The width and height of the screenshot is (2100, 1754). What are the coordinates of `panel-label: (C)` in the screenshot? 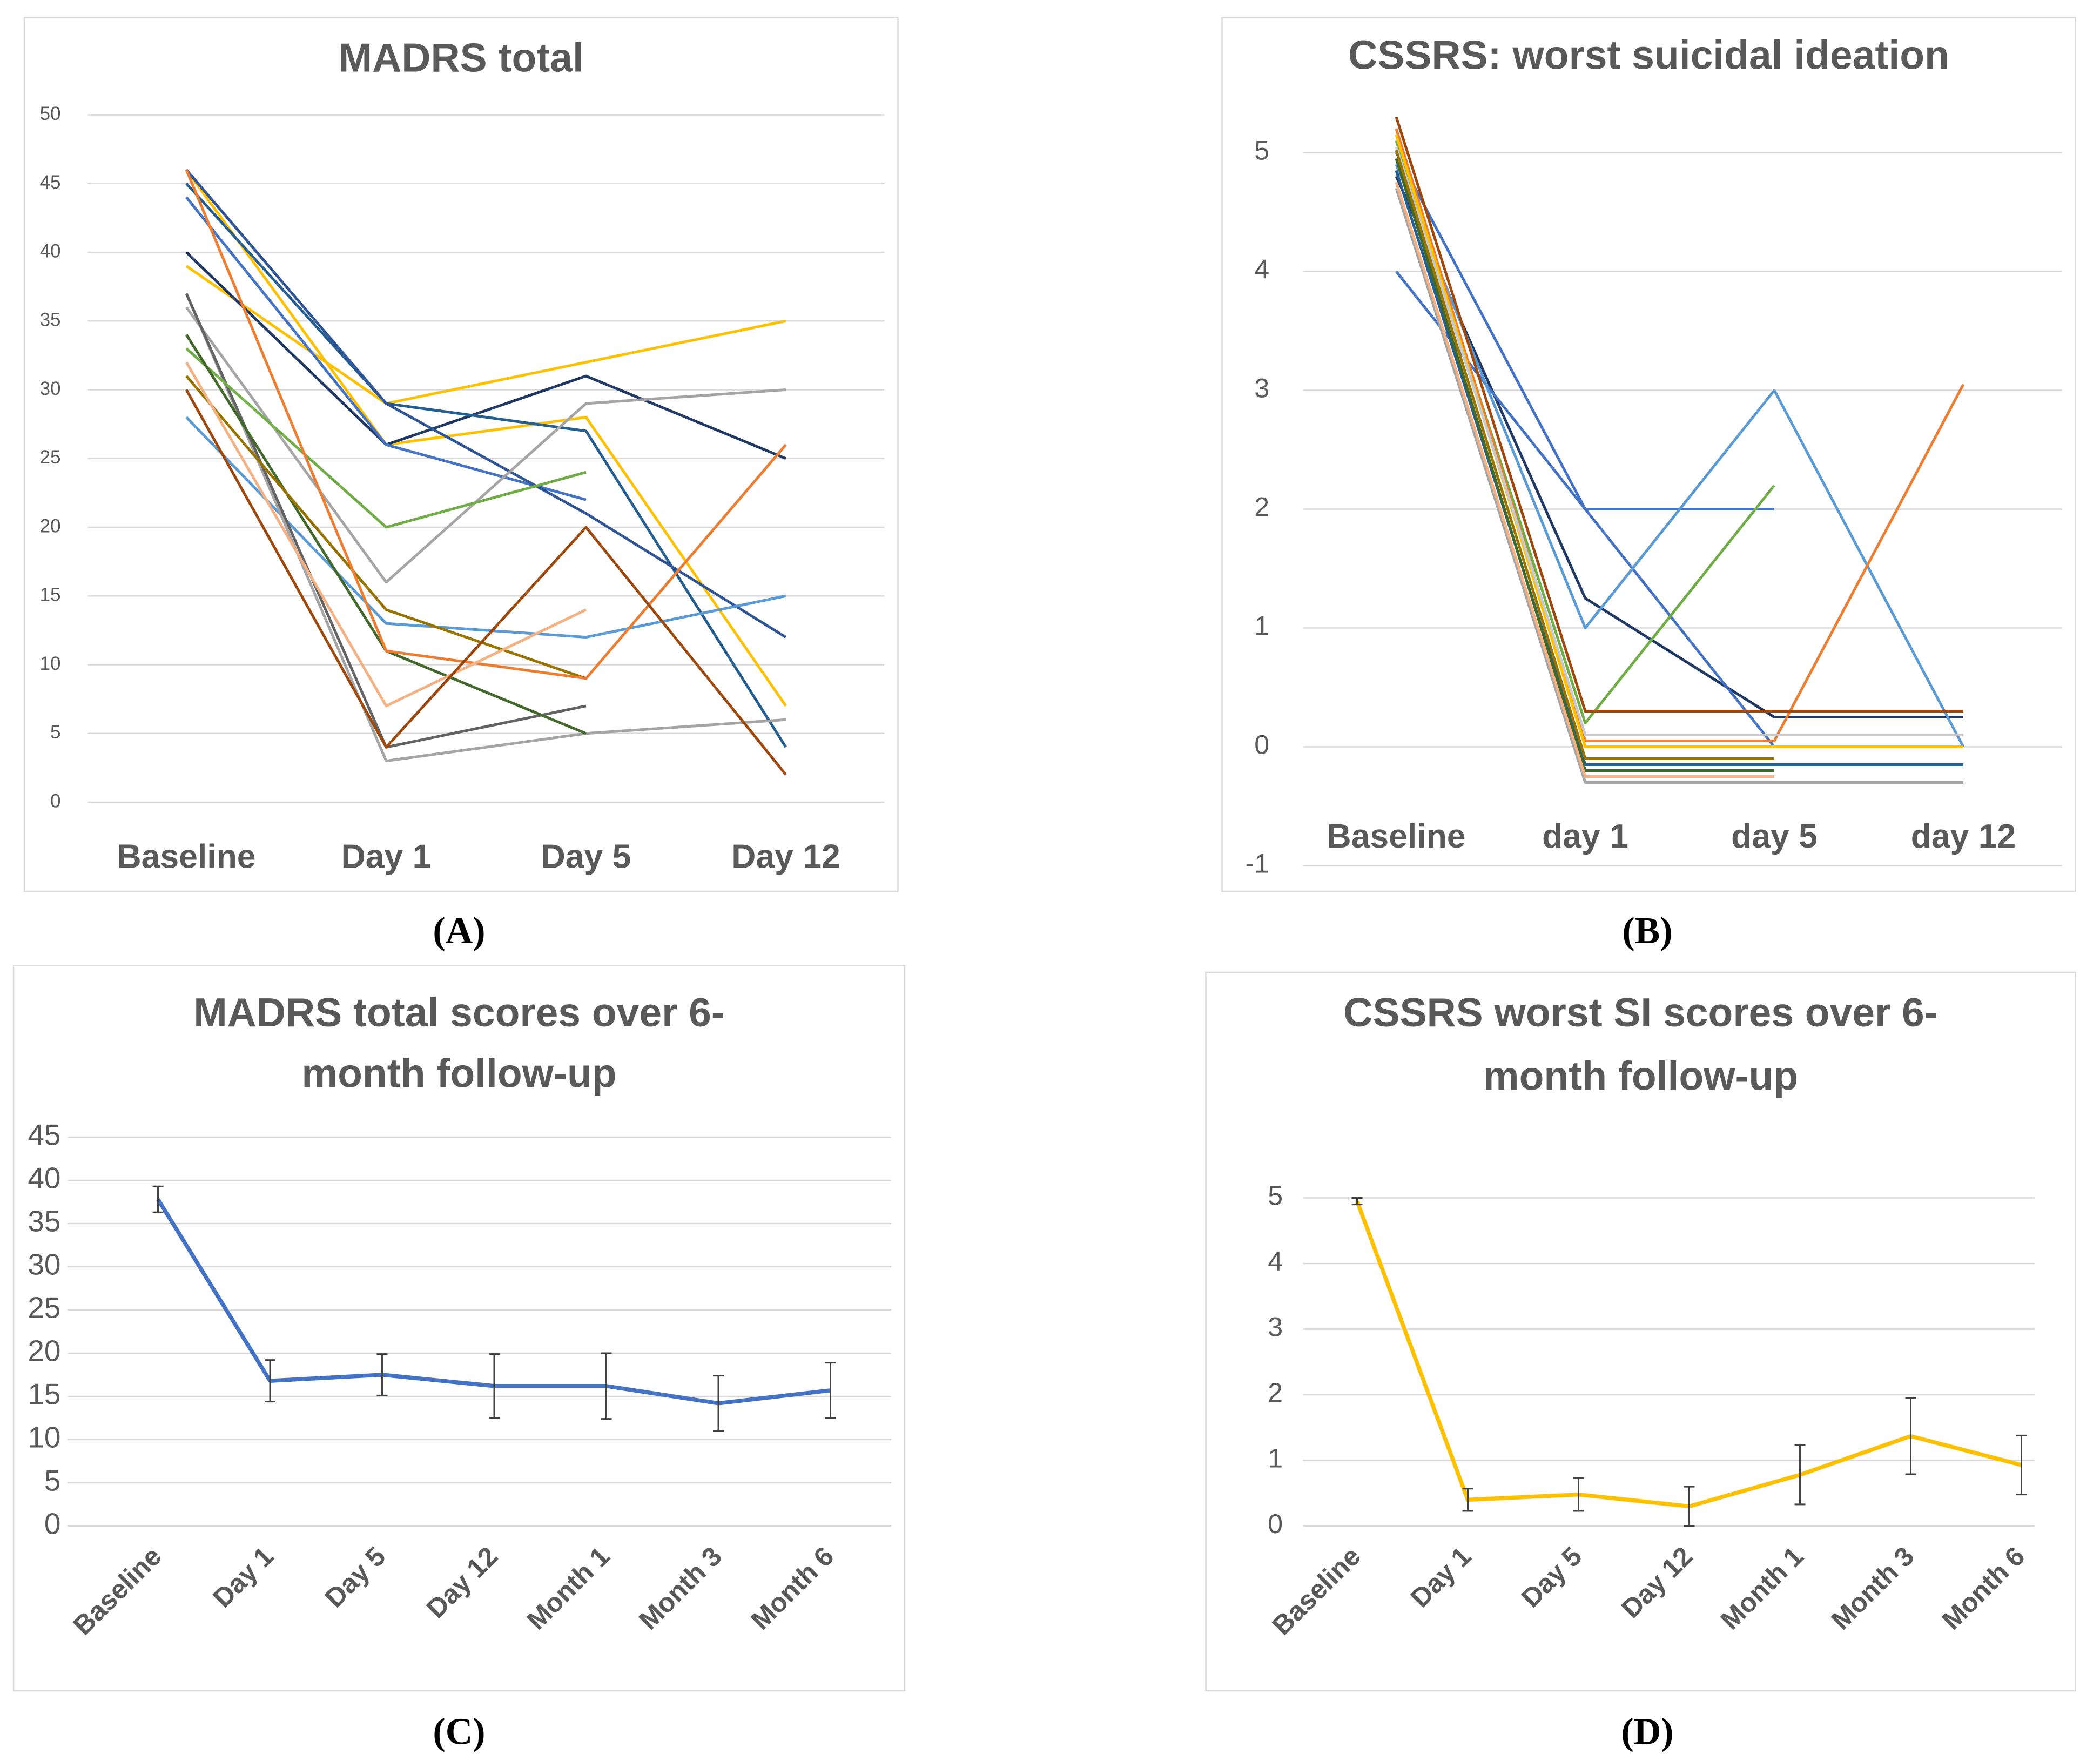 It's located at (459, 1732).